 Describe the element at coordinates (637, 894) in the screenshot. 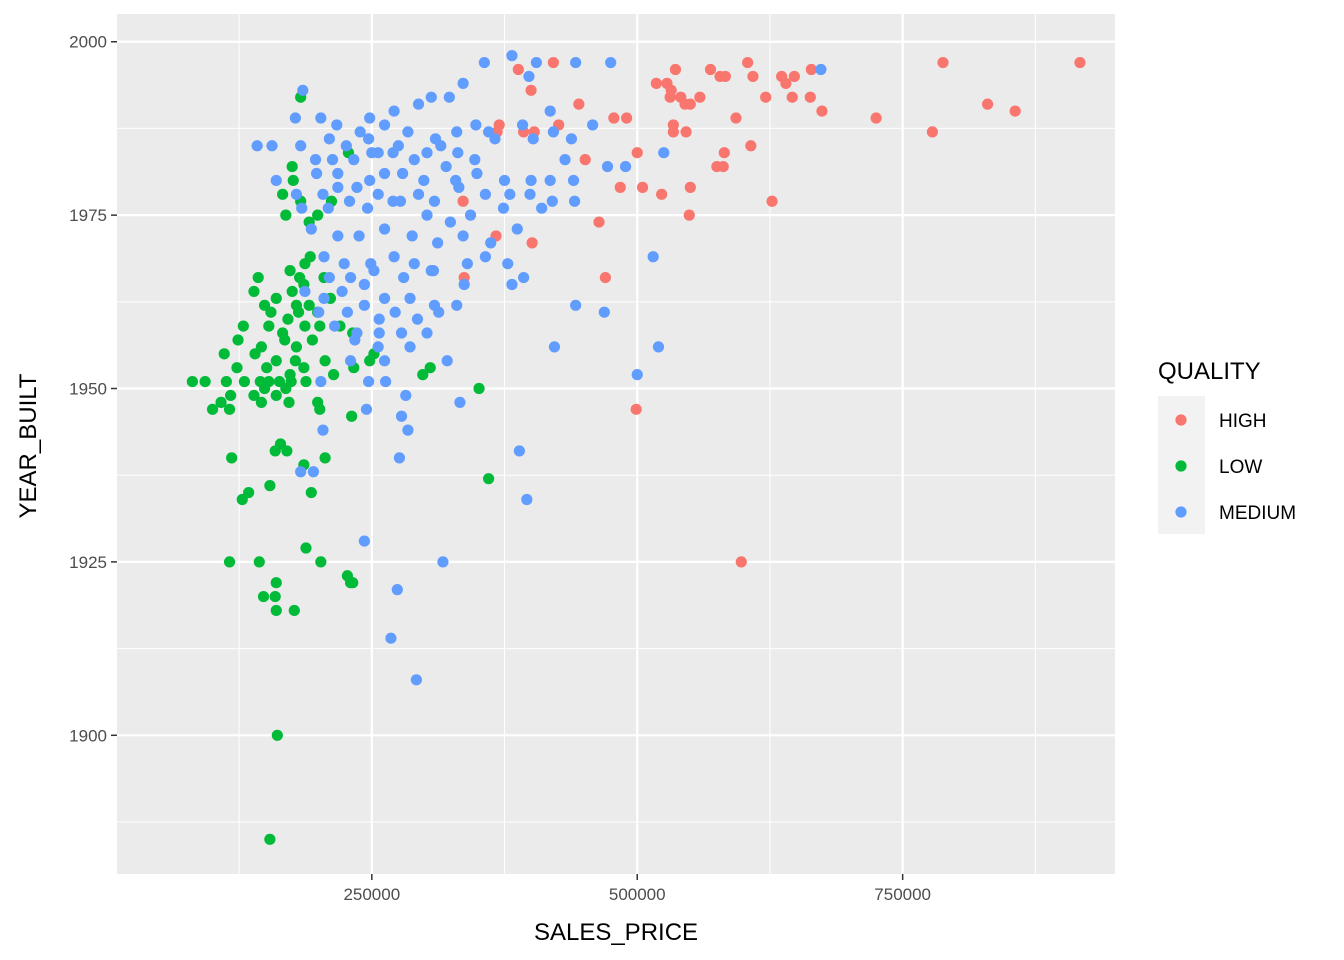

I see `x-tick-label: 500000` at that location.